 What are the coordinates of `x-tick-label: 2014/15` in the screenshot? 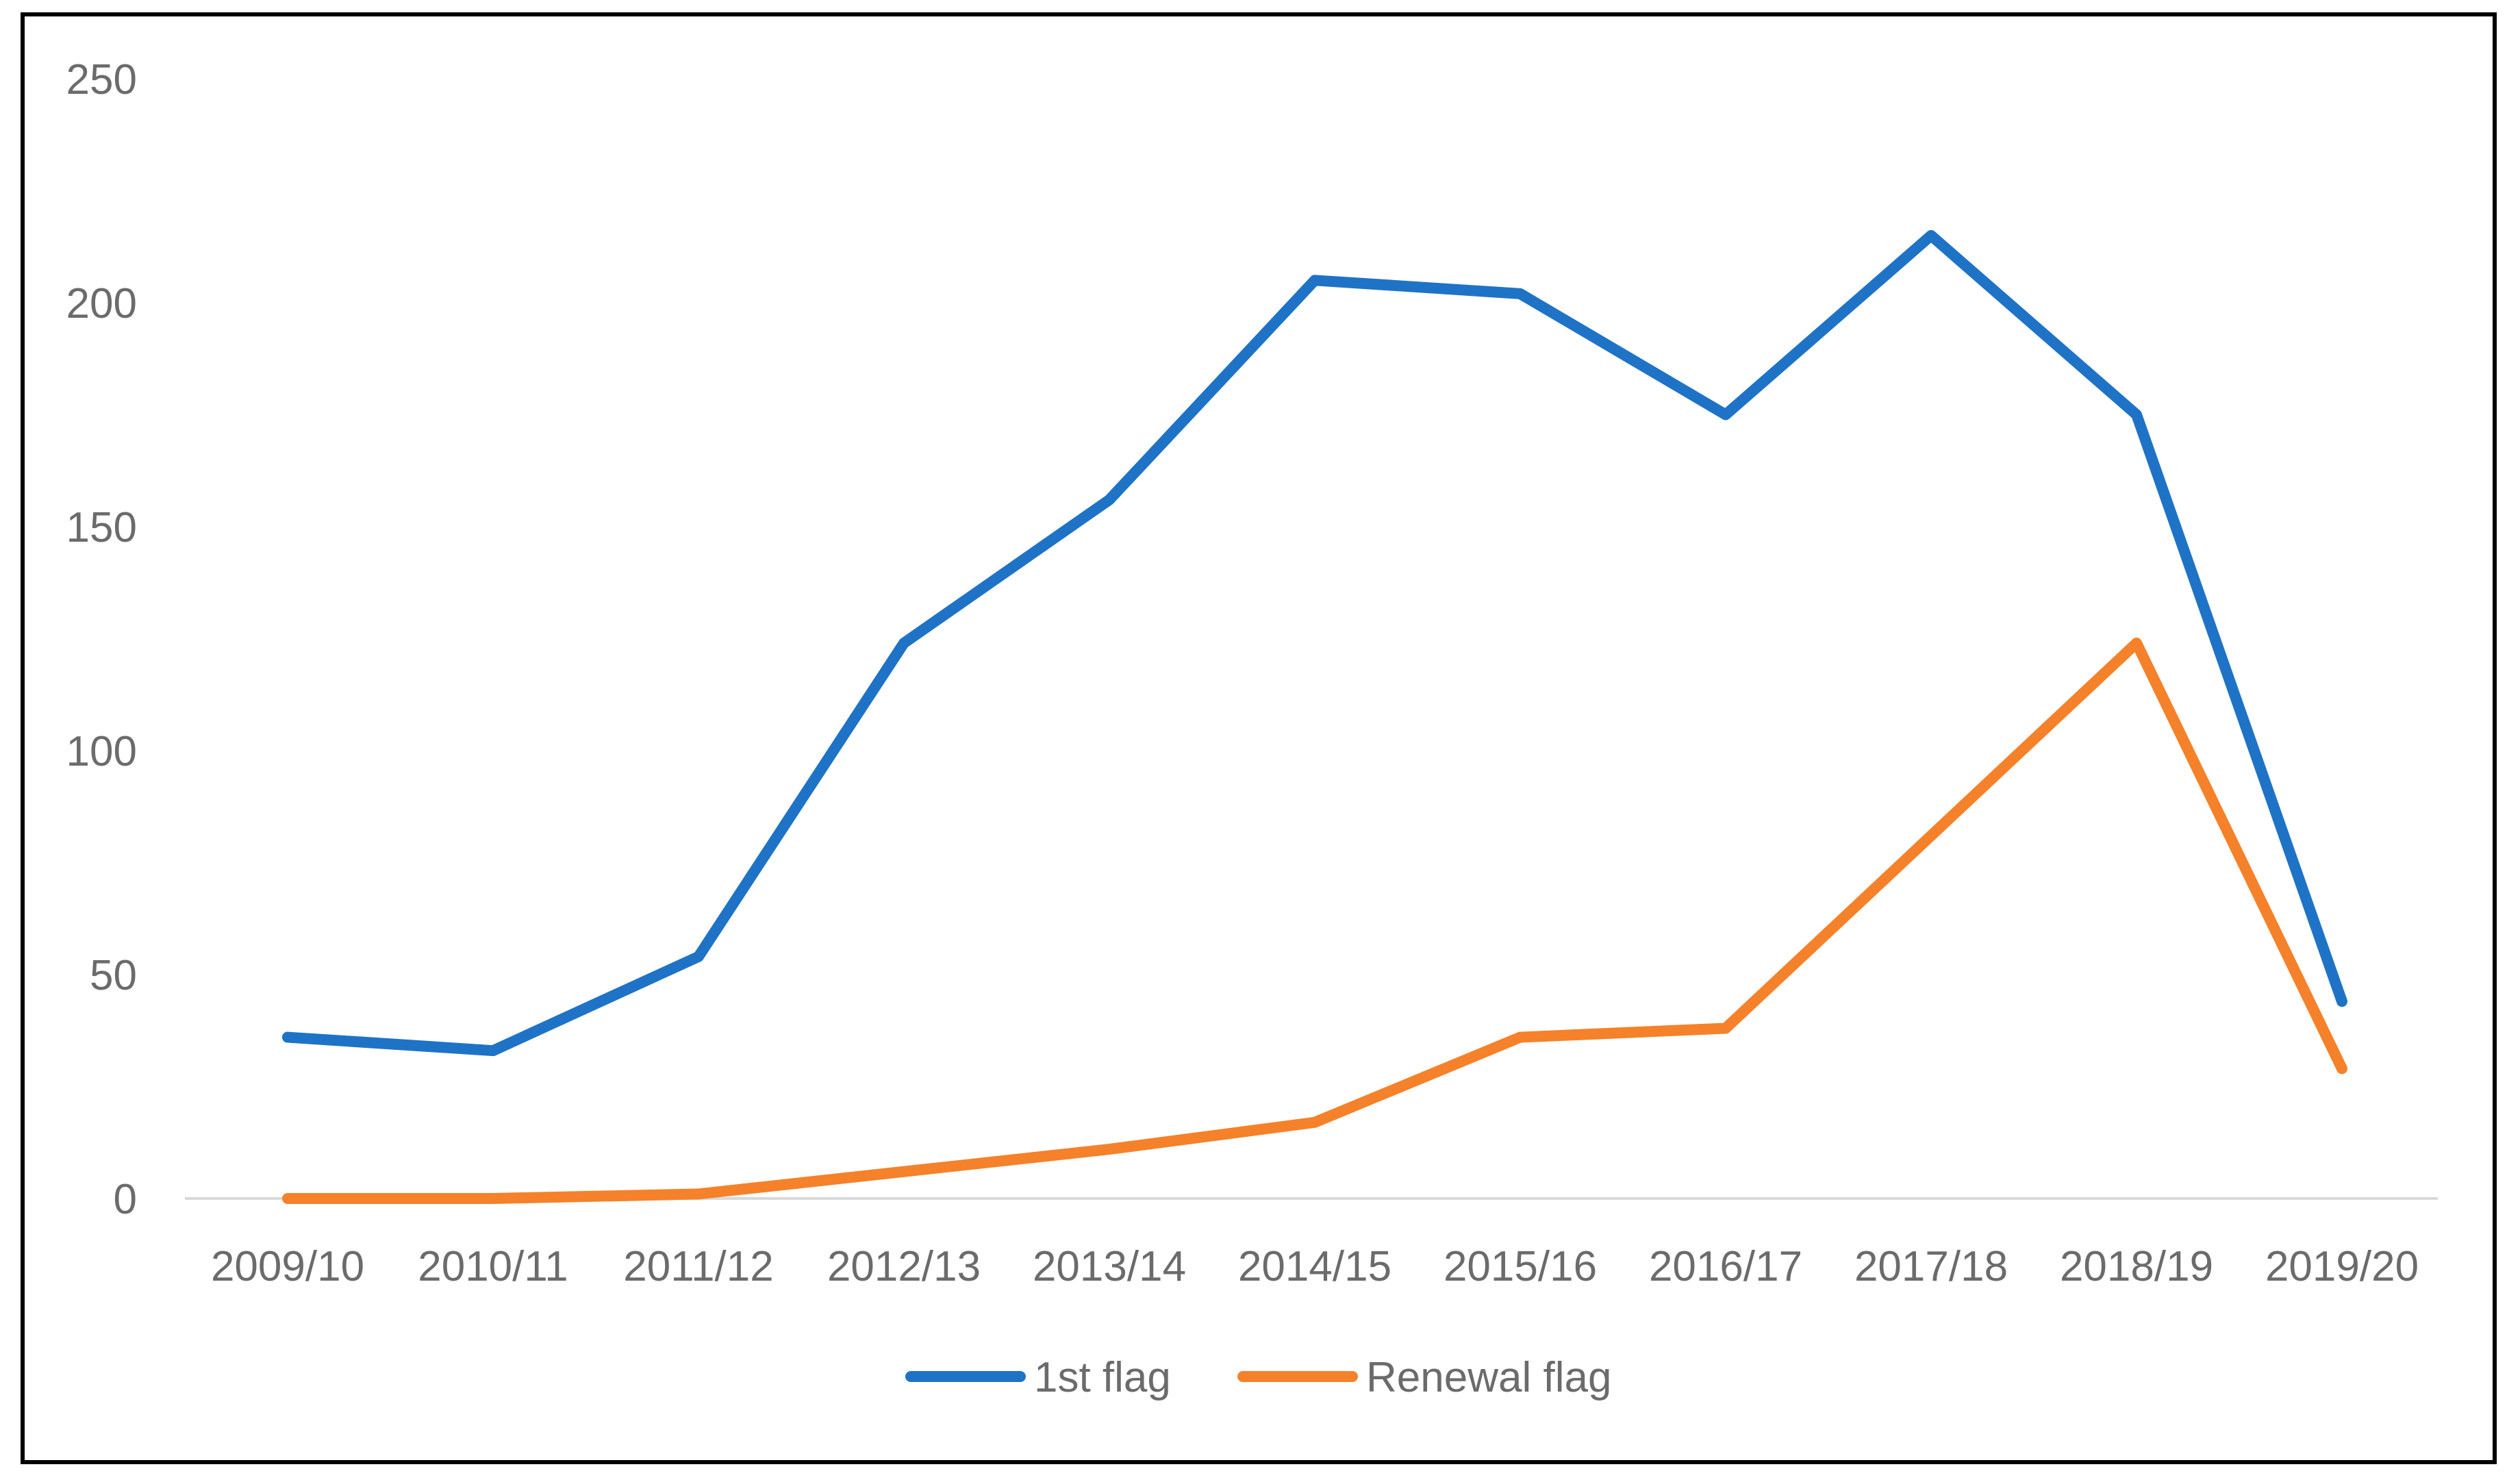 It's located at (1314, 1266).